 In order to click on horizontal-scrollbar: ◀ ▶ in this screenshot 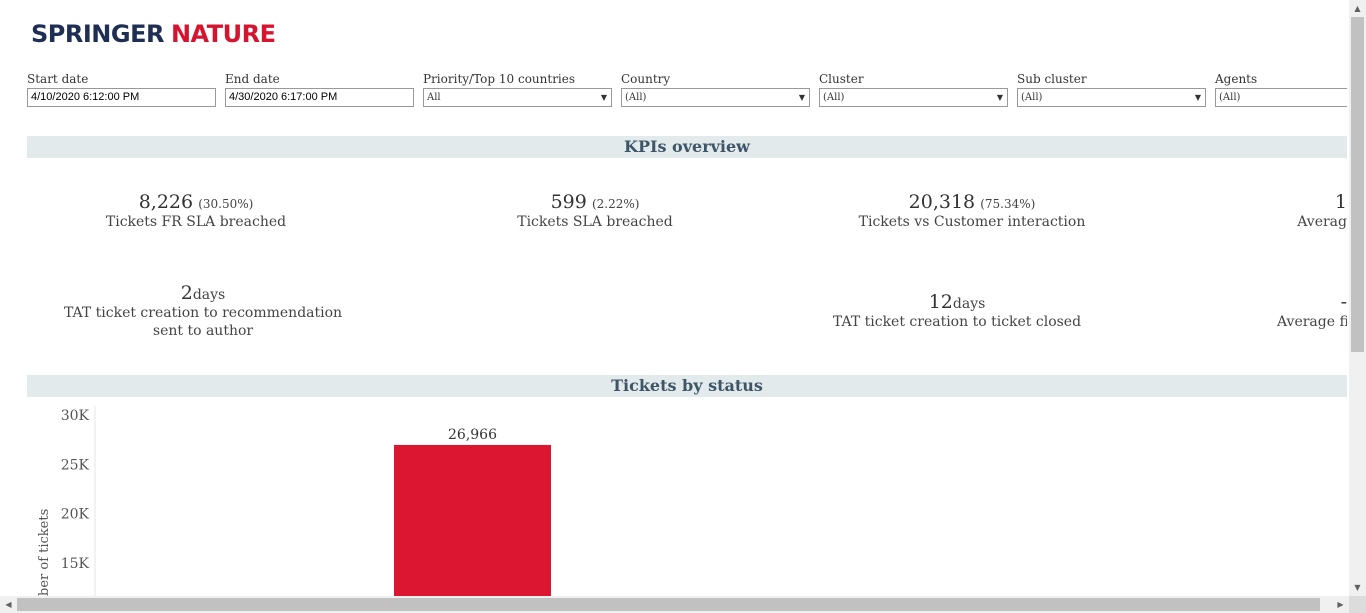, I will do `click(674, 604)`.